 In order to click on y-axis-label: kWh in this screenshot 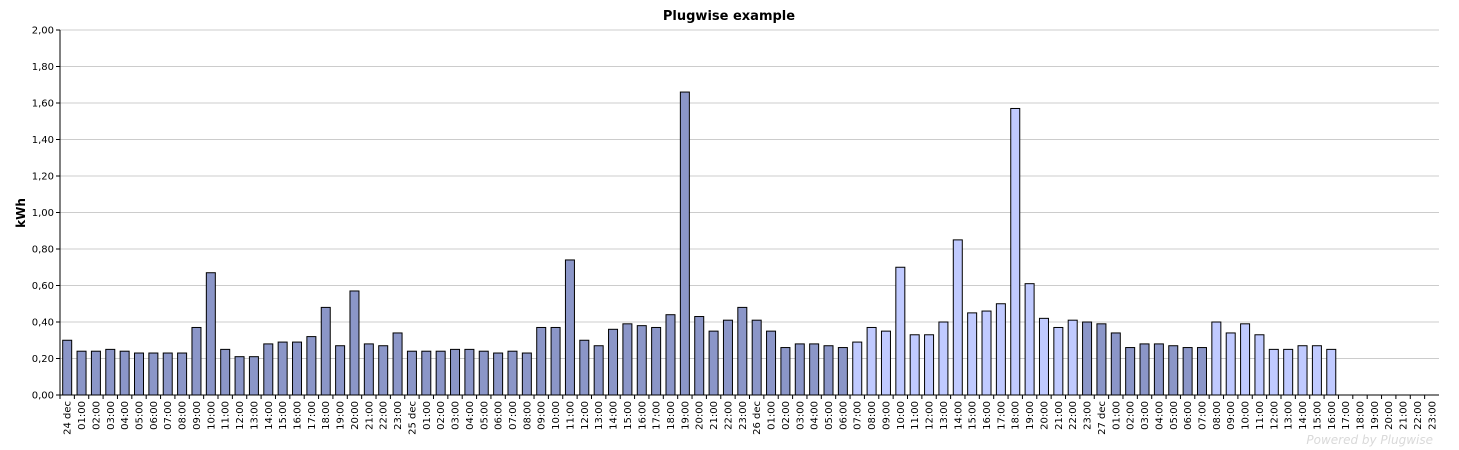, I will do `click(21, 213)`.